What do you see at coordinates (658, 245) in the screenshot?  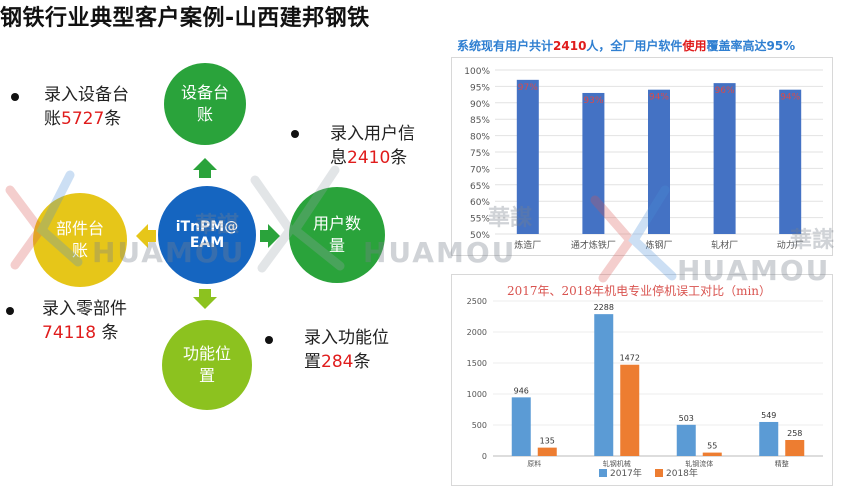 I see `x-tick-label: 炼钢厂` at bounding box center [658, 245].